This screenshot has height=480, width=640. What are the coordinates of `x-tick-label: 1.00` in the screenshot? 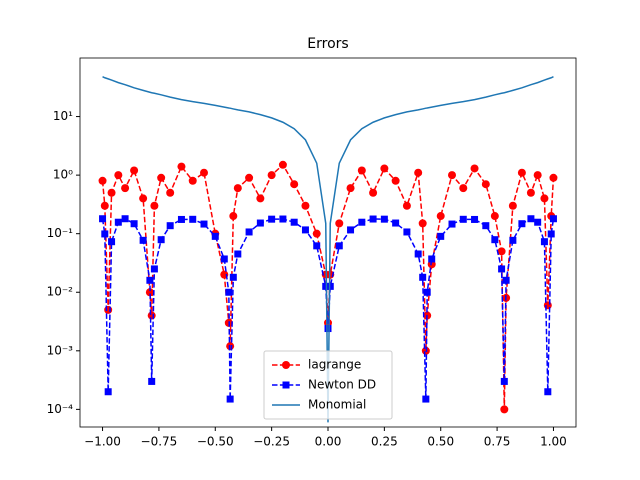 It's located at (553, 442).